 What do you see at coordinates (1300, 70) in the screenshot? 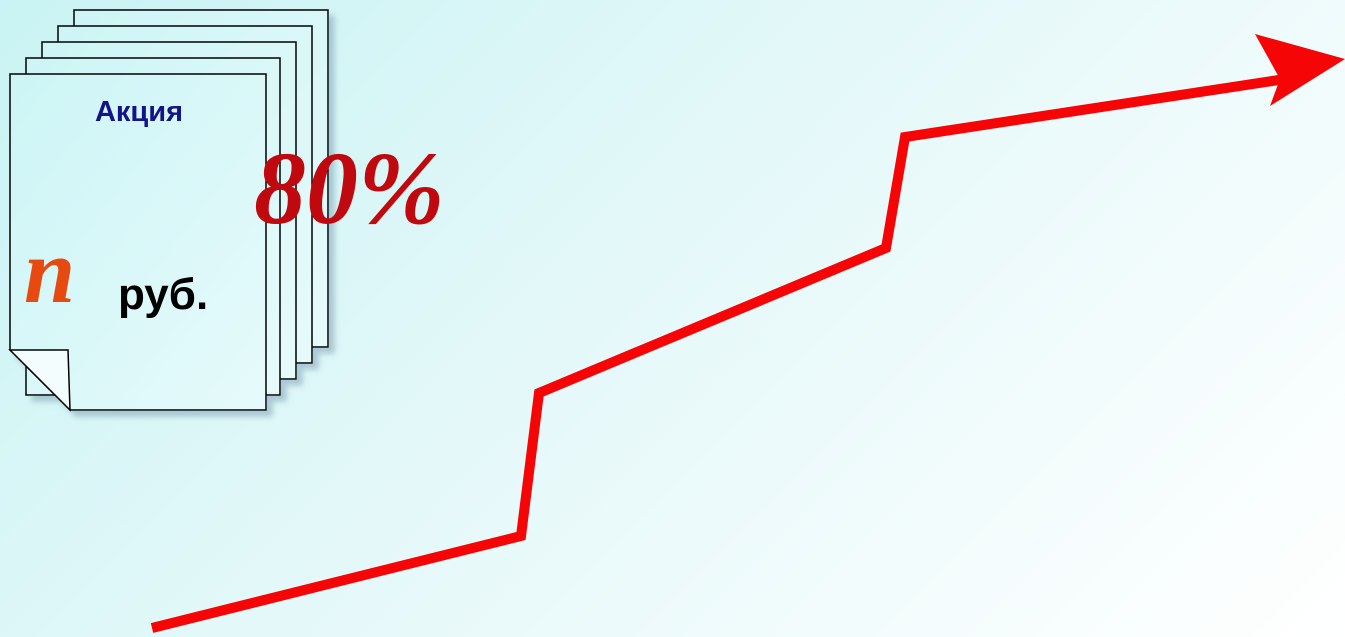
I see `growth-arrow-head` at bounding box center [1300, 70].